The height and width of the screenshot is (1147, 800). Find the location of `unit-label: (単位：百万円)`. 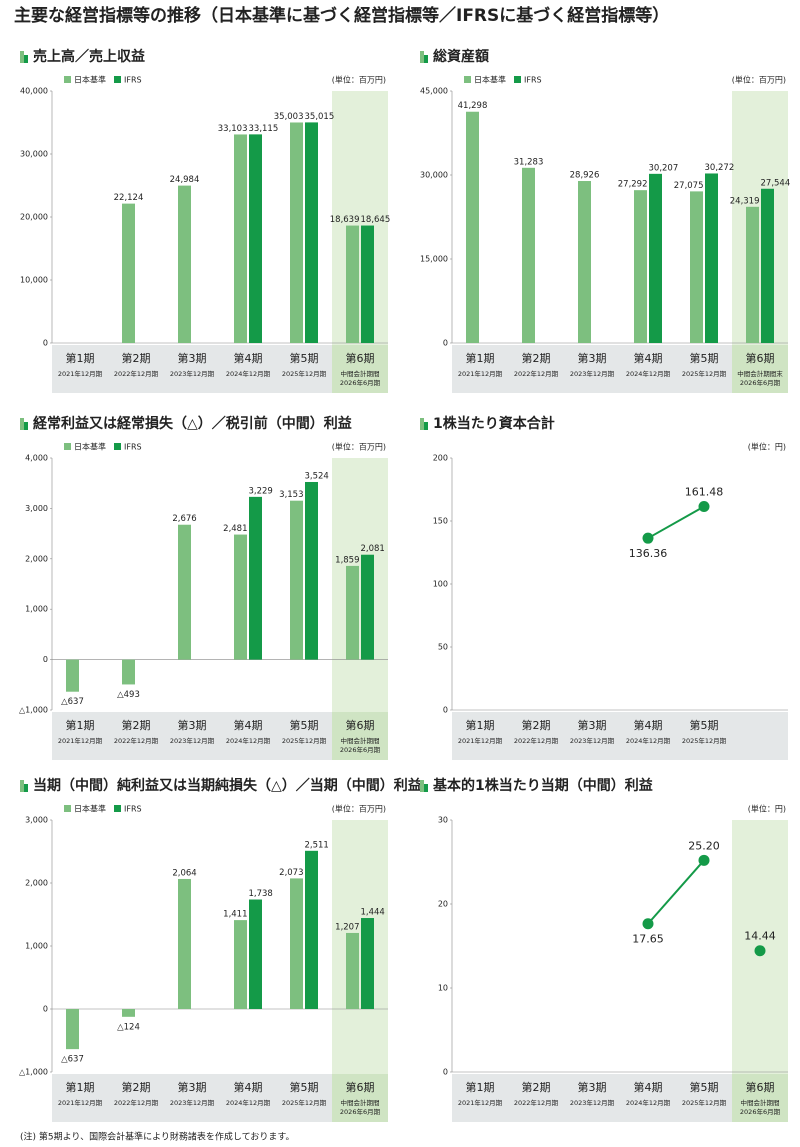

unit-label: (単位：百万円) is located at coordinates (359, 447).